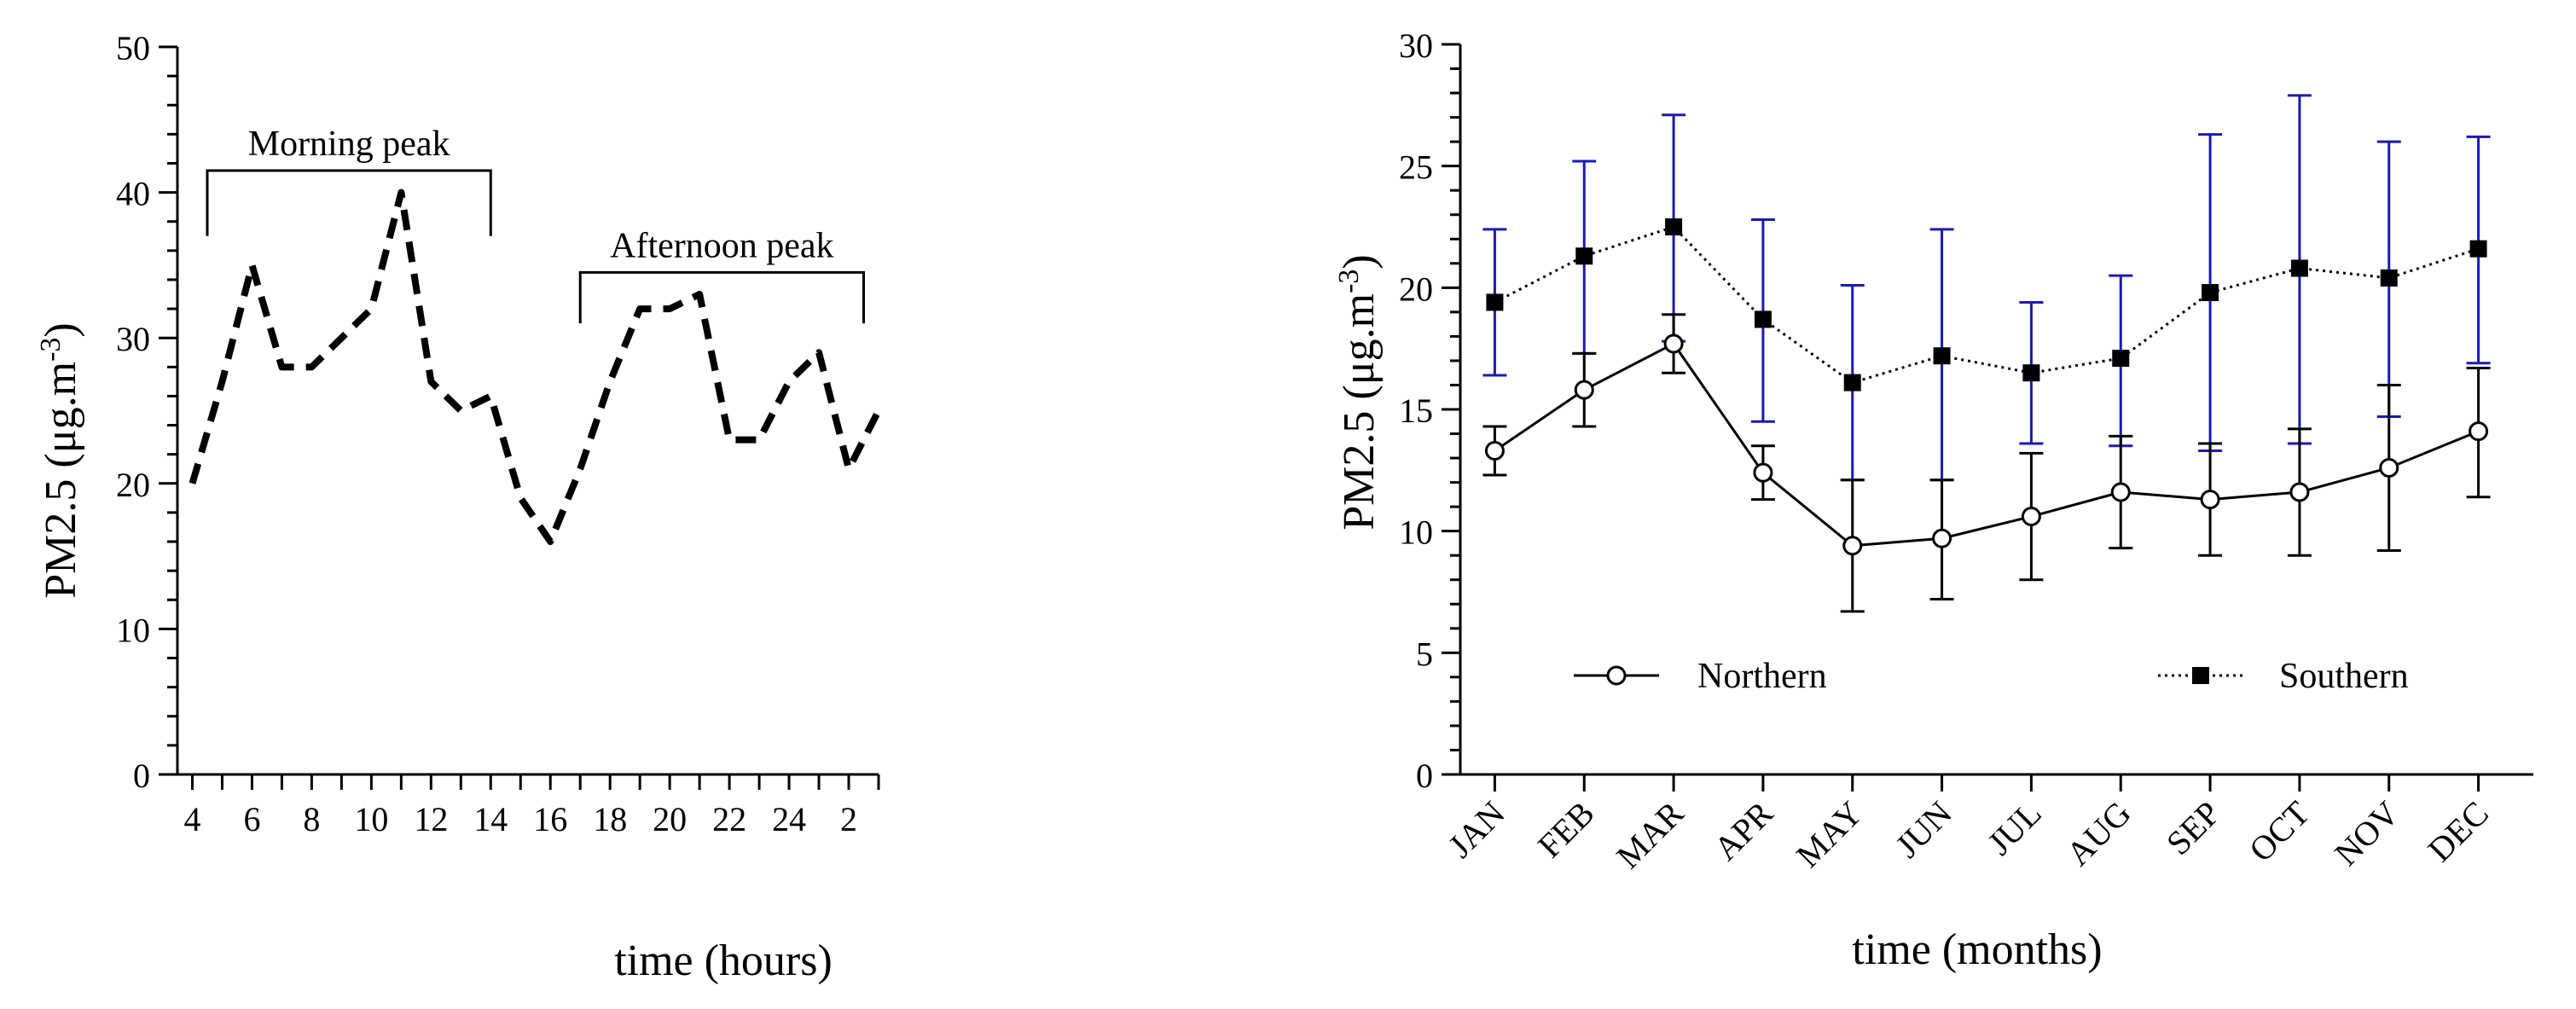  Describe the element at coordinates (789, 819) in the screenshot. I see `x-tick-label: 24` at that location.